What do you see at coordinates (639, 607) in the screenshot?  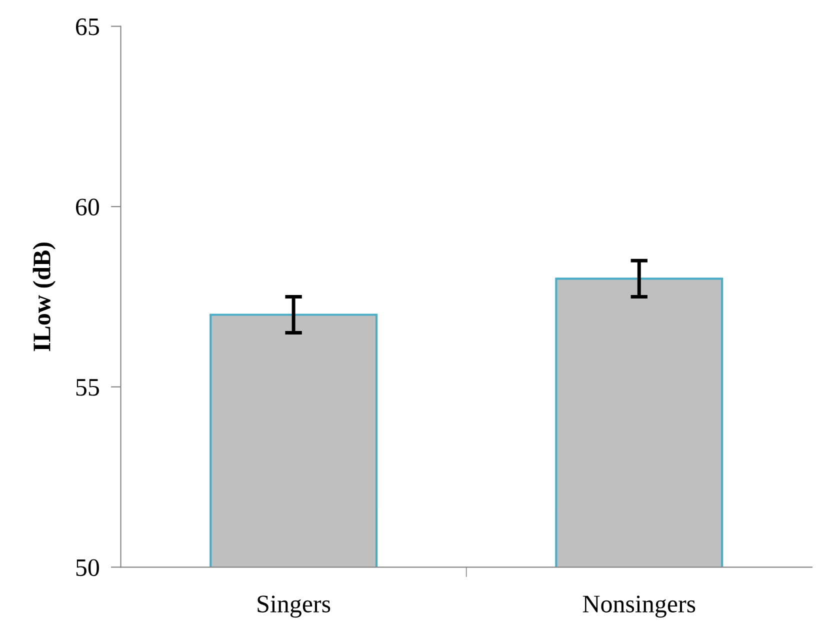 I see `x-tick-label: Nonsingers` at bounding box center [639, 607].